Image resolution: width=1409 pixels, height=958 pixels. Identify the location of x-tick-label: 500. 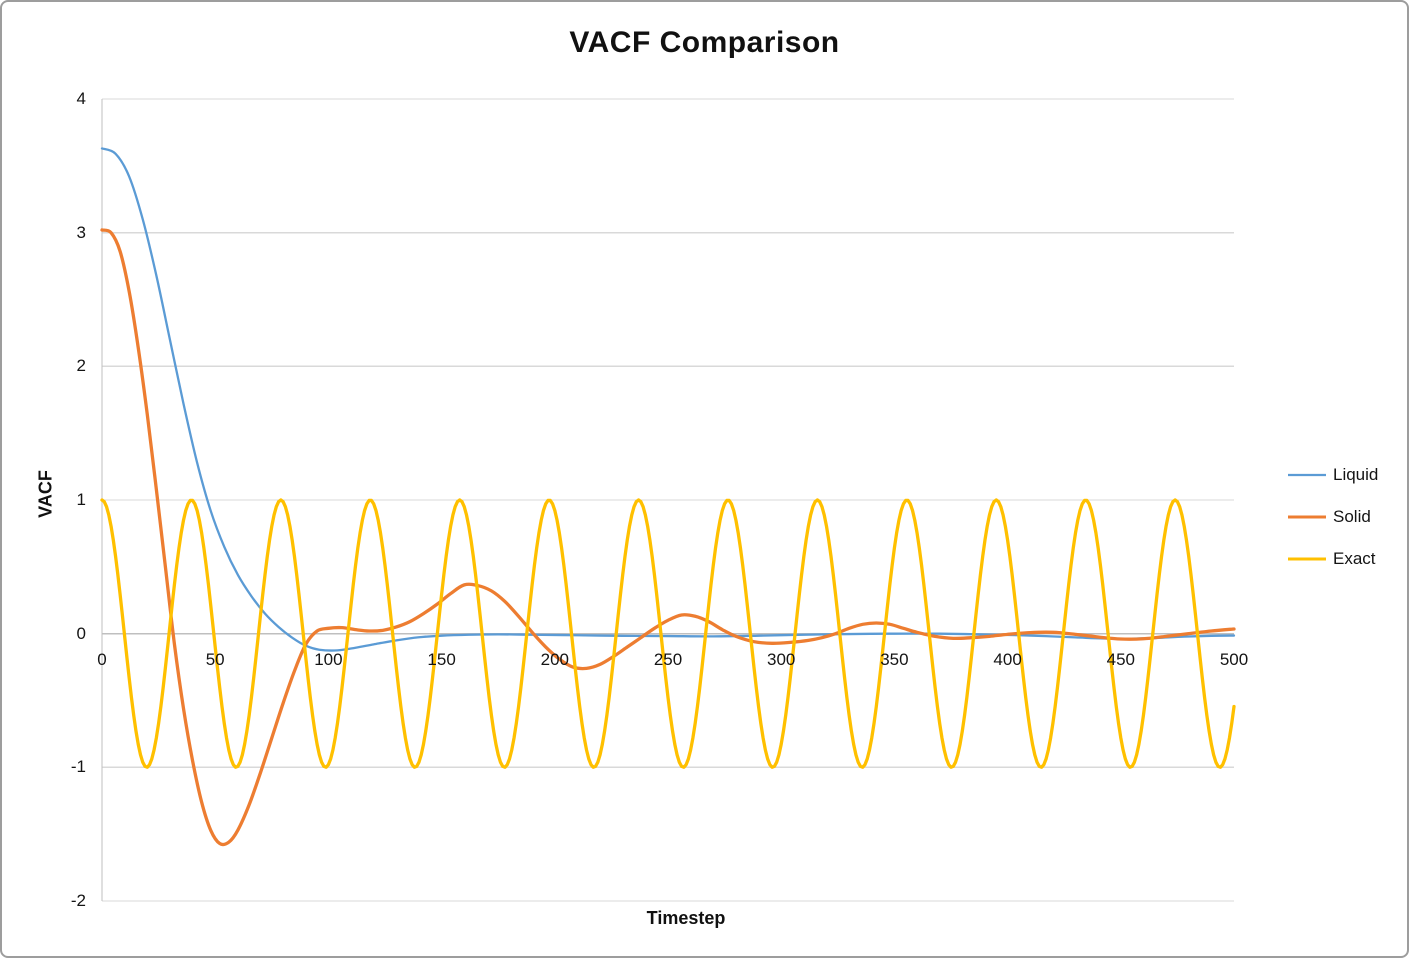
(1234, 659).